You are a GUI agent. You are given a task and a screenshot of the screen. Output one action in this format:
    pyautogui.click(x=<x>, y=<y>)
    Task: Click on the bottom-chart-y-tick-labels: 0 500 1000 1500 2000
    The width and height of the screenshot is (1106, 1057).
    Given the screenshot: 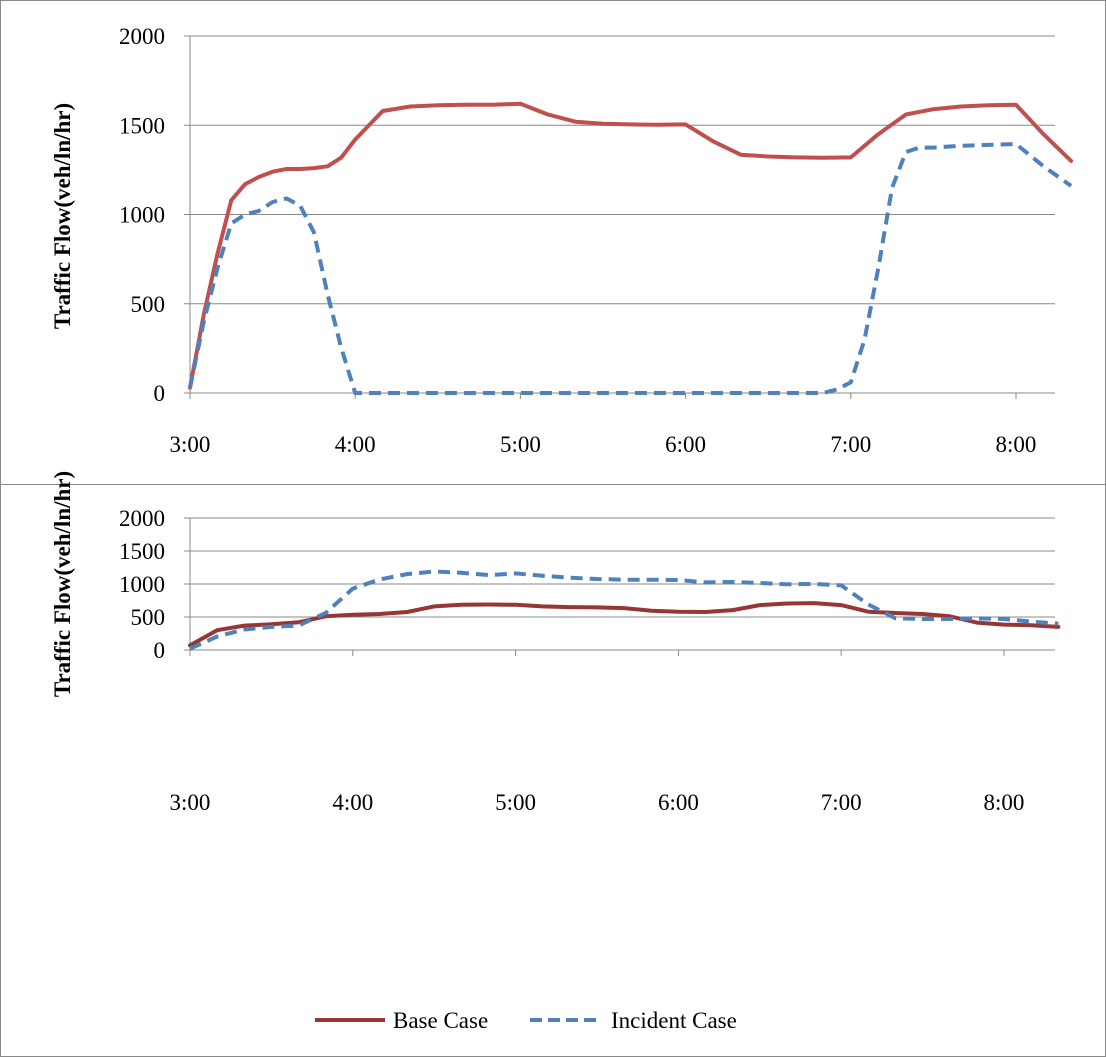 What is the action you would take?
    pyautogui.click(x=142, y=584)
    